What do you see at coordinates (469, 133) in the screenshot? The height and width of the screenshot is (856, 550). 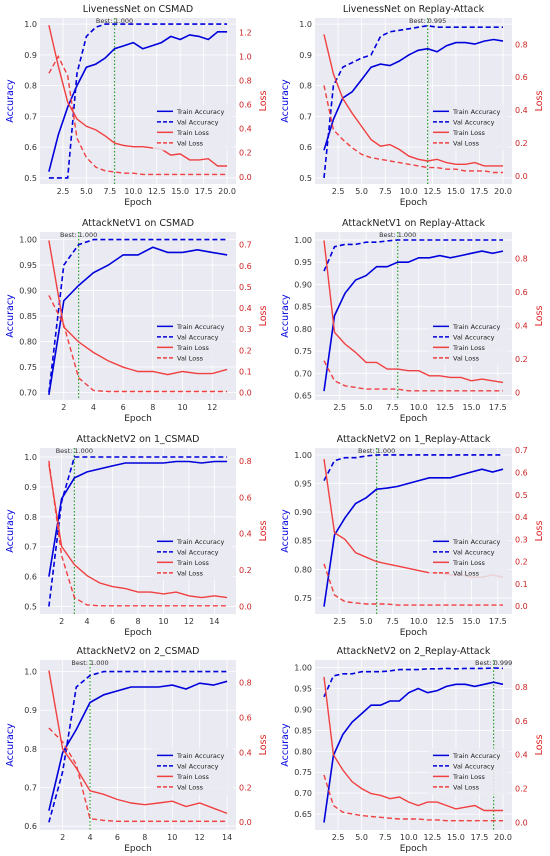 I see `legend-label: Train Loss` at bounding box center [469, 133].